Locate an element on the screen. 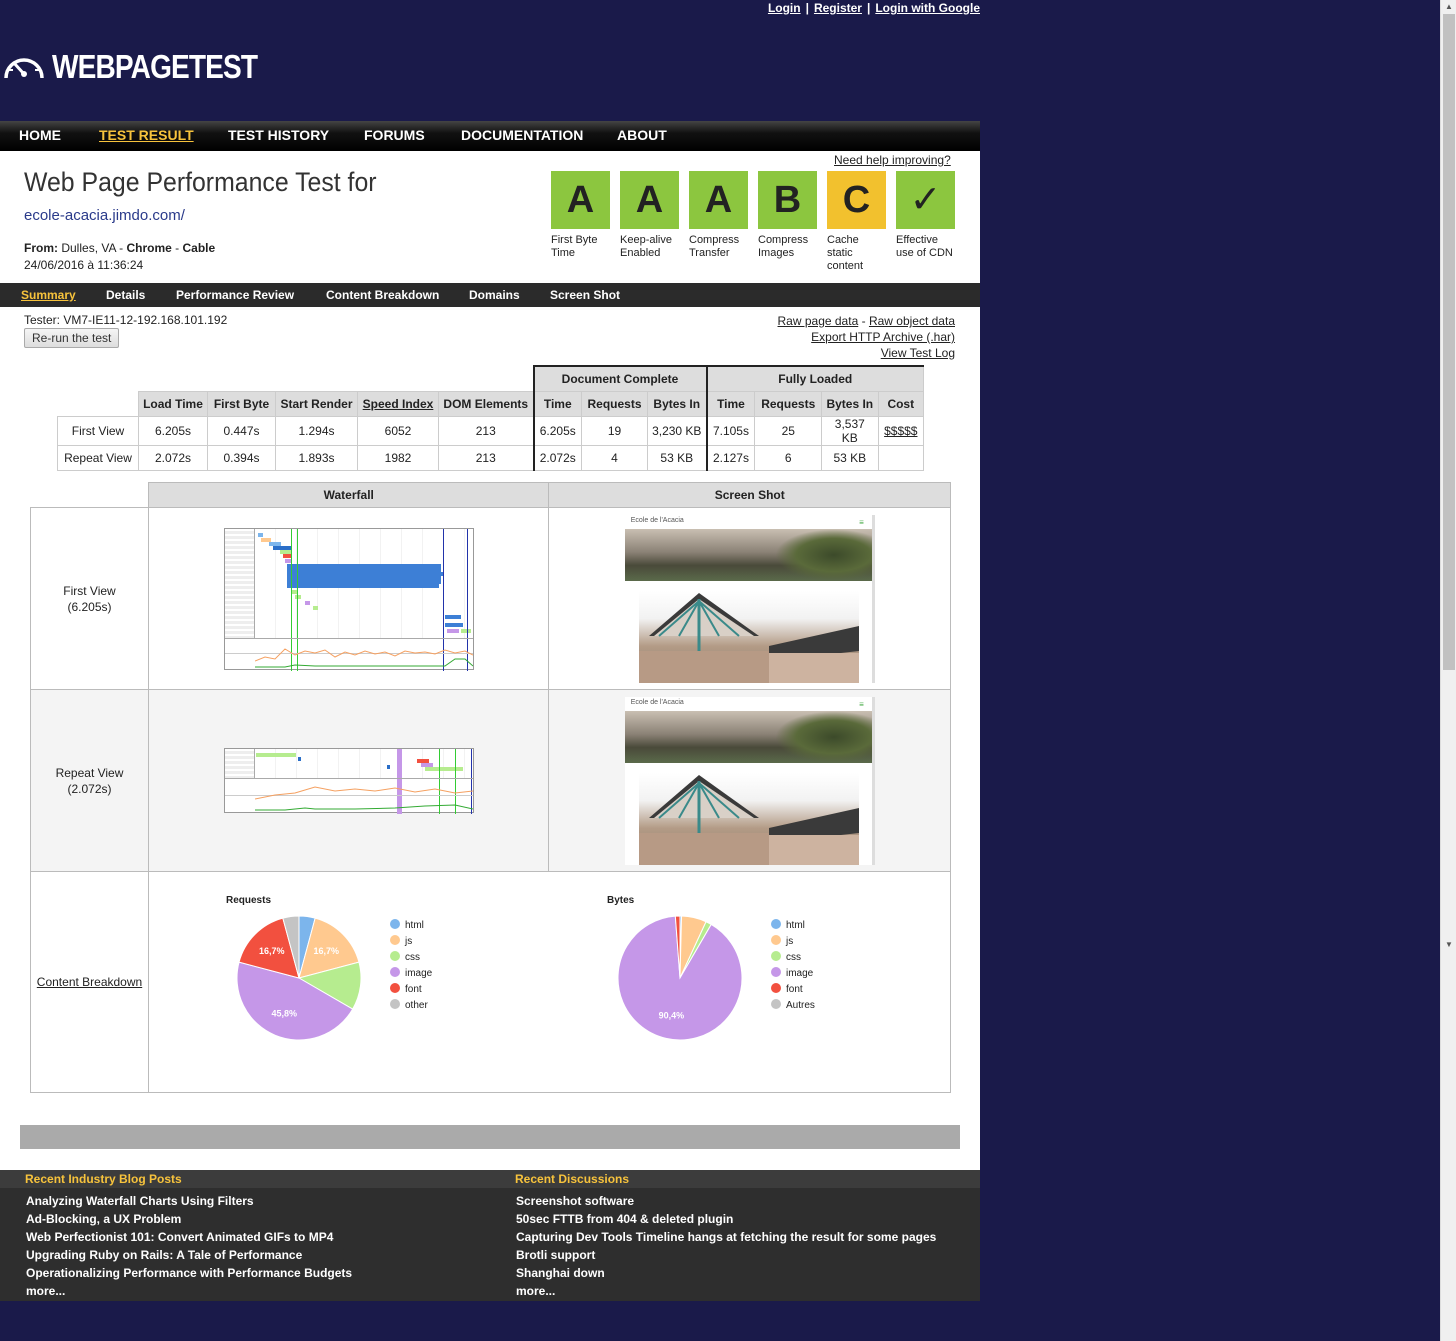  export-har-link: Export HTTP Archive (.har) is located at coordinates (883, 337).